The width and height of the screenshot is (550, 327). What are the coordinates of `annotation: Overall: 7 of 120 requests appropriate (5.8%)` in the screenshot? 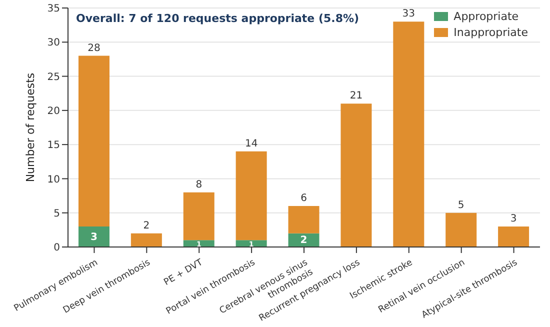 It's located at (218, 18).